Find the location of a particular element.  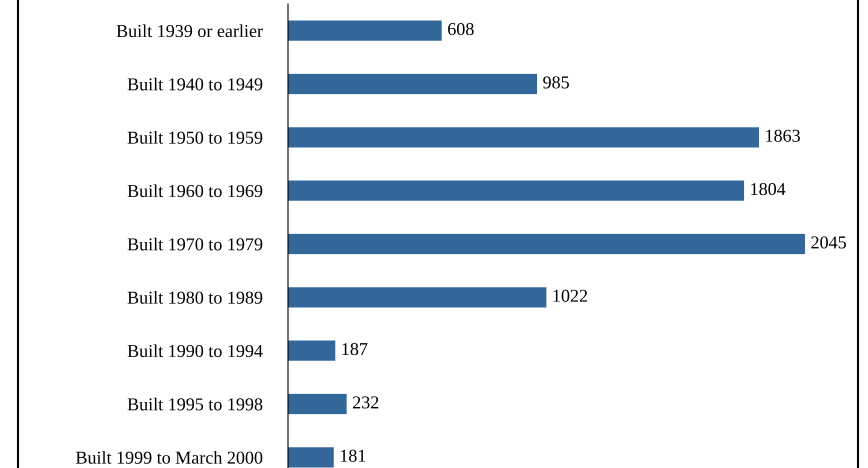

y-tick-label: Built 1960 to 1969 is located at coordinates (195, 191).